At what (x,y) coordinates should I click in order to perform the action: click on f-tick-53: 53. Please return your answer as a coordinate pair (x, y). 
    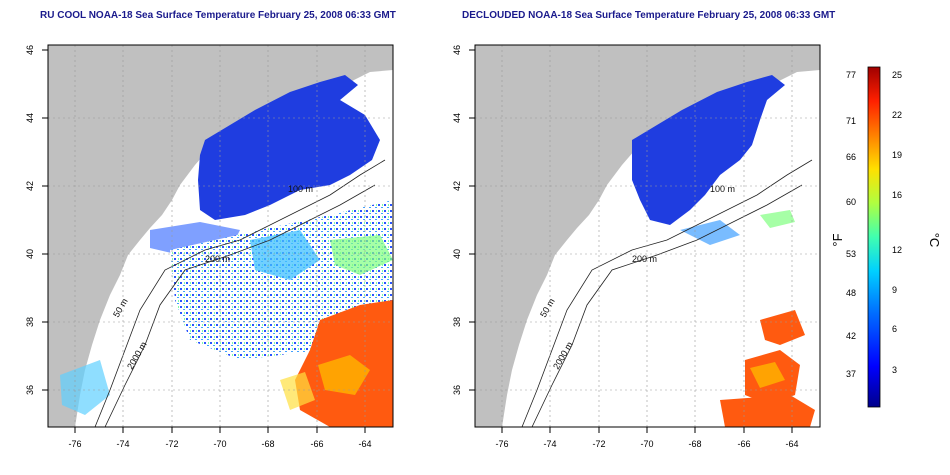
    Looking at the image, I should click on (851, 254).